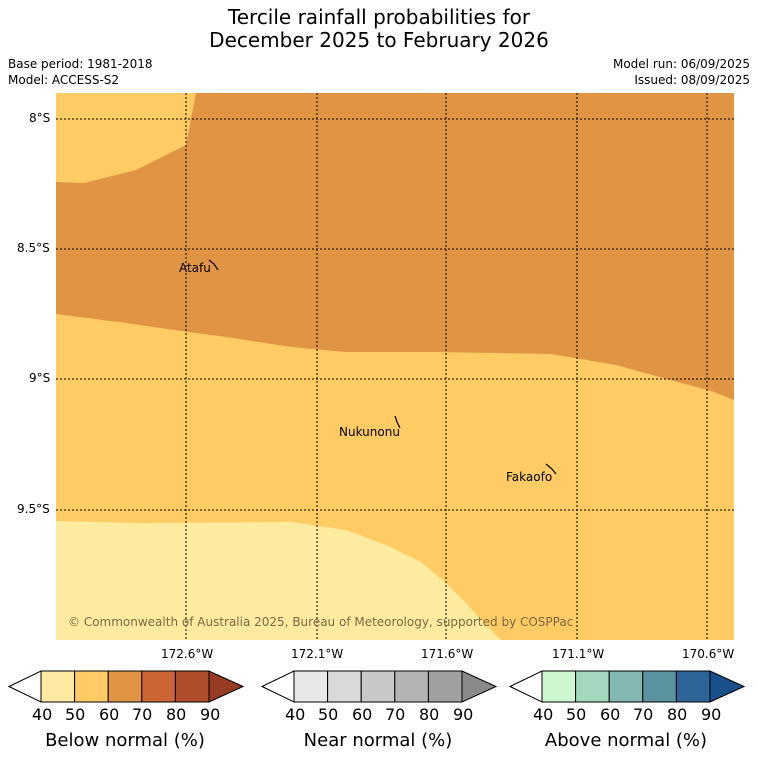  I want to click on model-run-text: Model run: 06/09/2025, so click(681, 64).